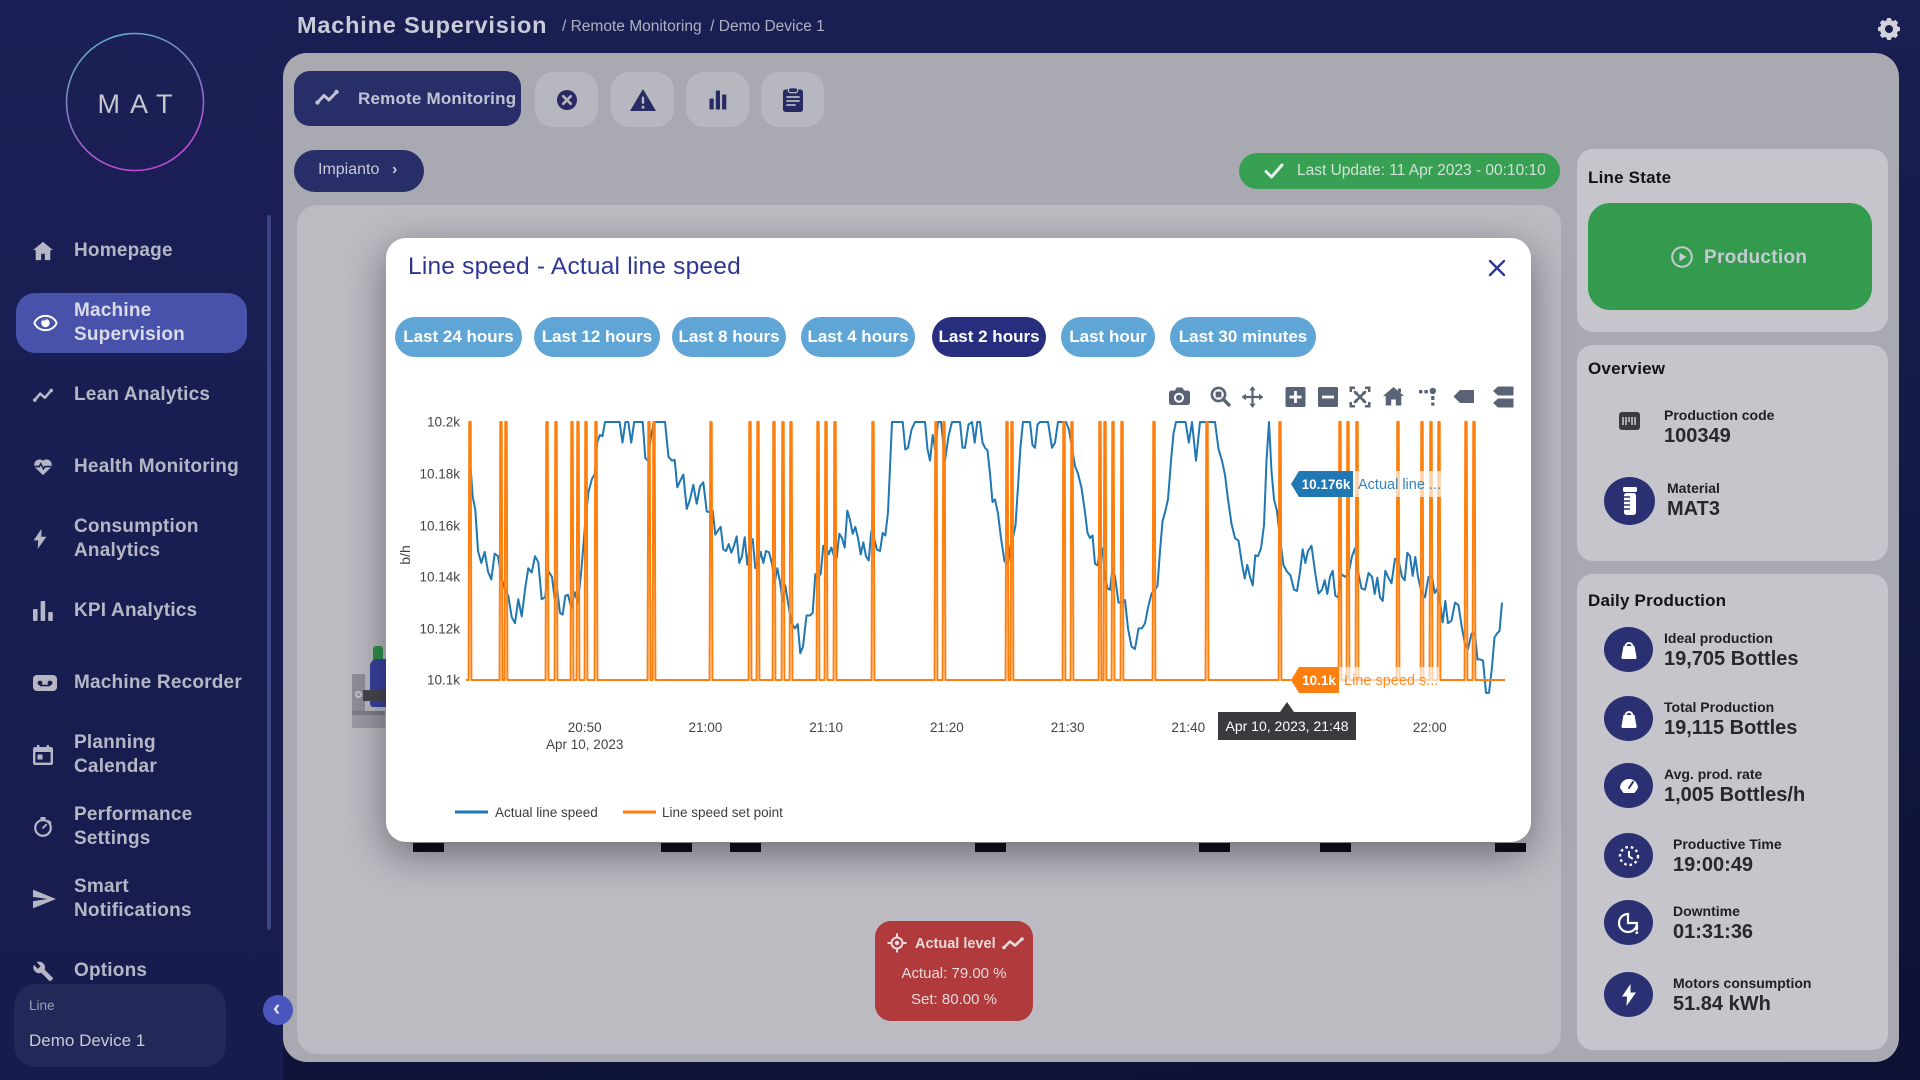 The height and width of the screenshot is (1080, 1920). Describe the element at coordinates (439, 526) in the screenshot. I see `svg-text: 10.16k` at that location.